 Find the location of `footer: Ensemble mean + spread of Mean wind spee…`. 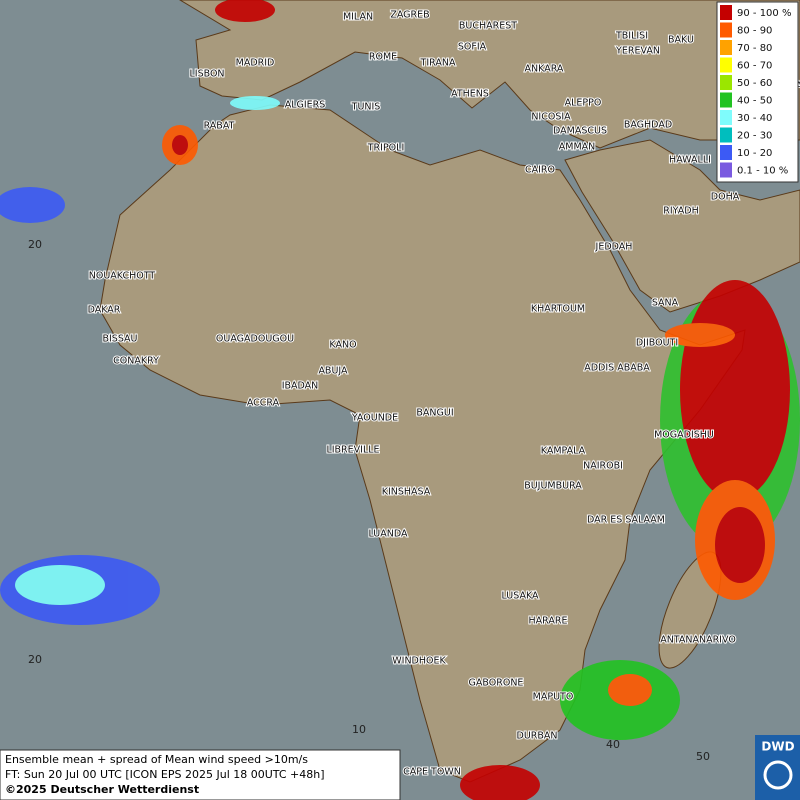

footer: Ensemble mean + spread of Mean wind spee… is located at coordinates (200, 774).